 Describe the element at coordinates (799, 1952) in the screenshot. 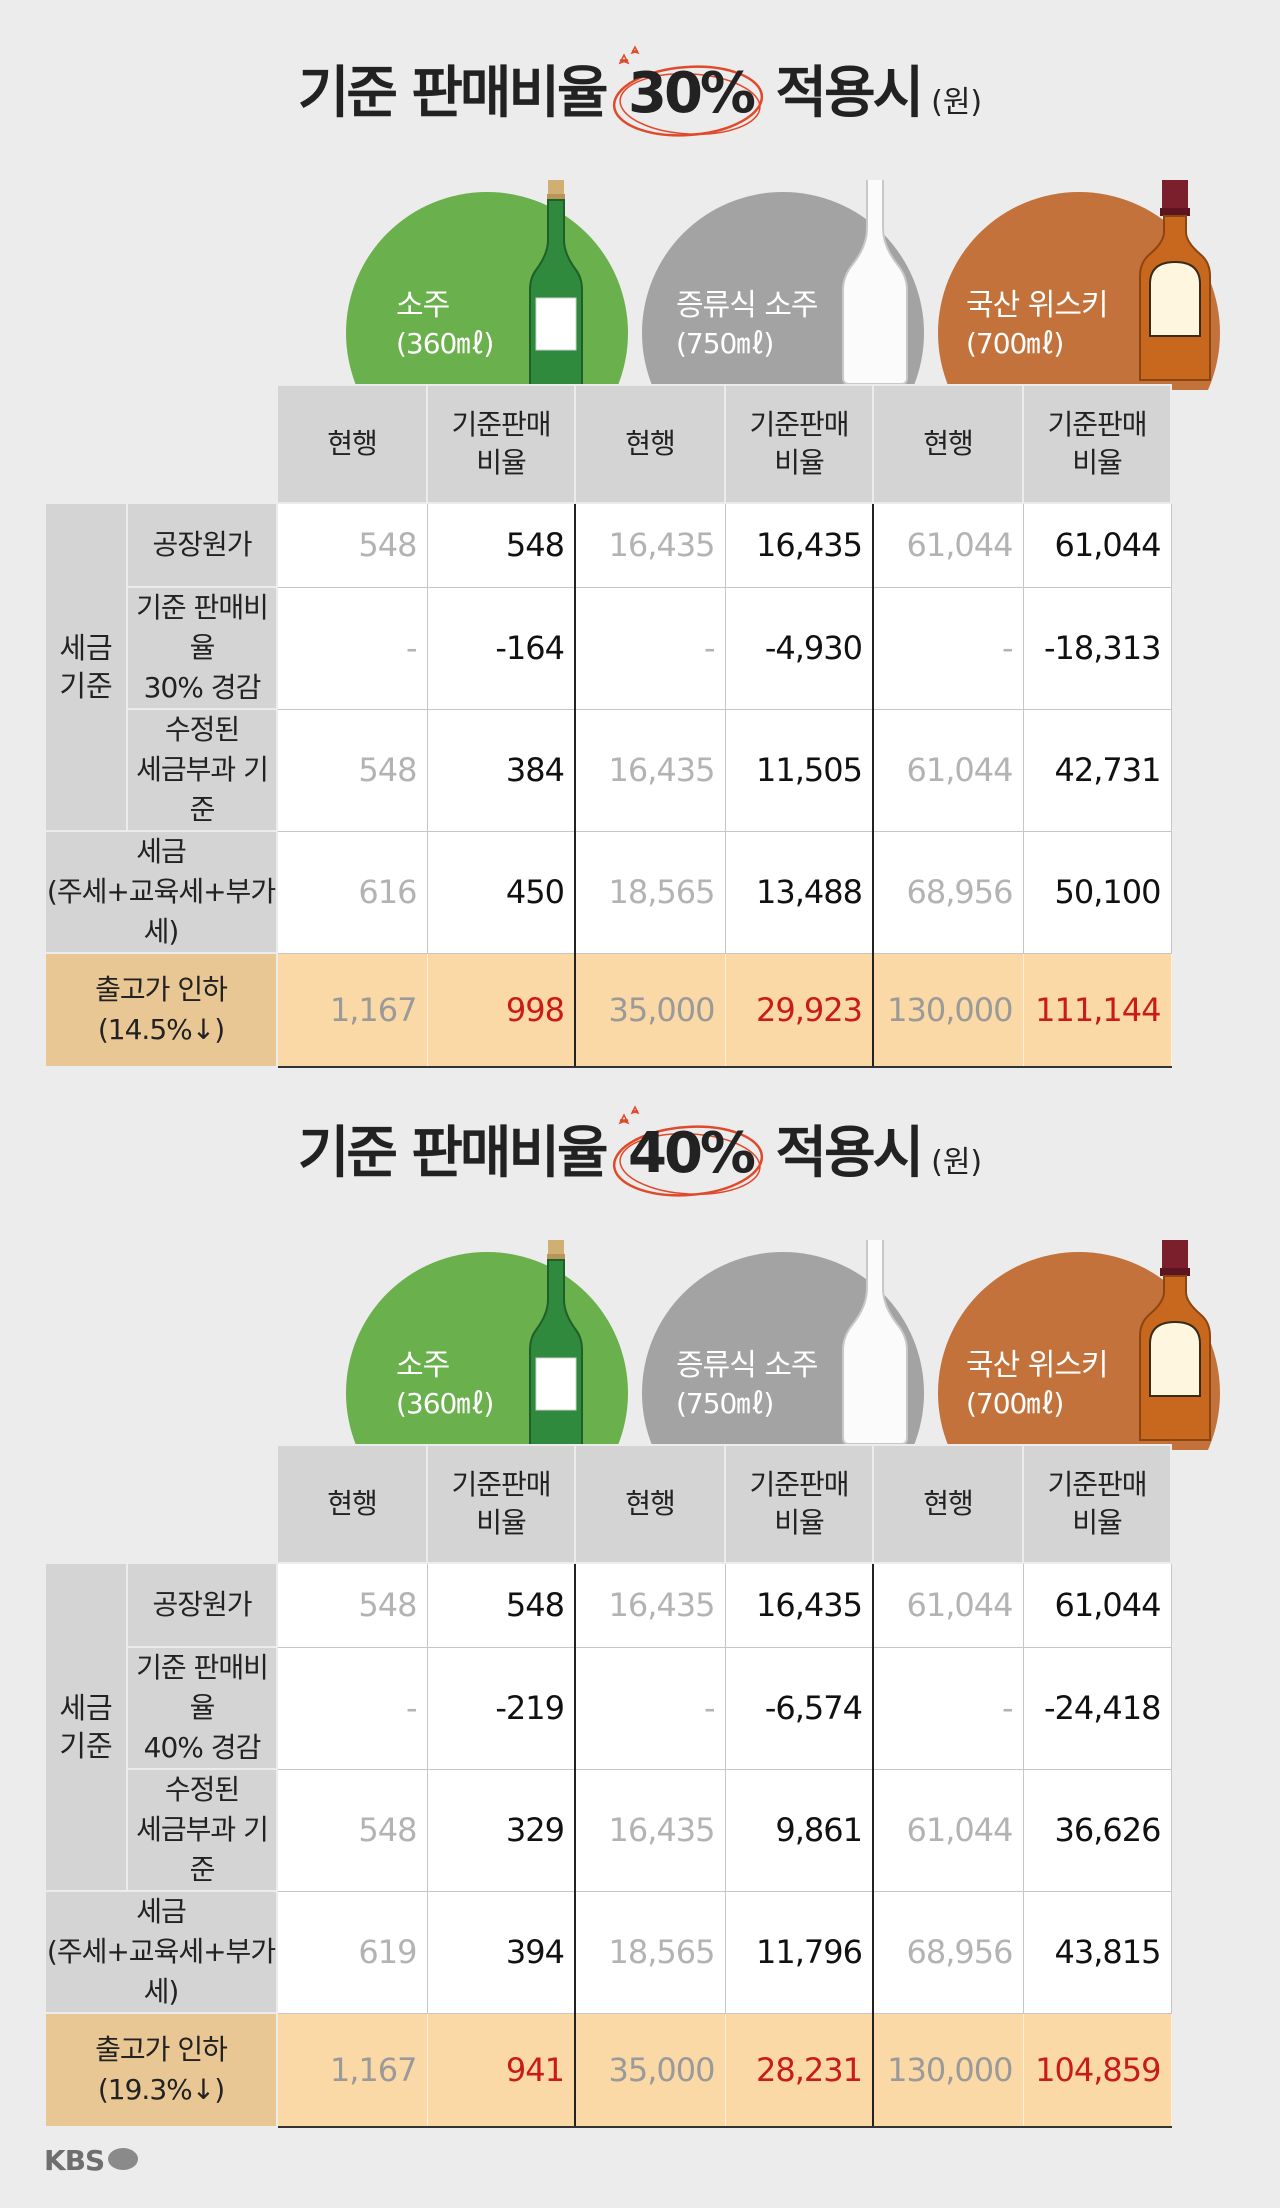

I see `cell-value: 11,796` at that location.